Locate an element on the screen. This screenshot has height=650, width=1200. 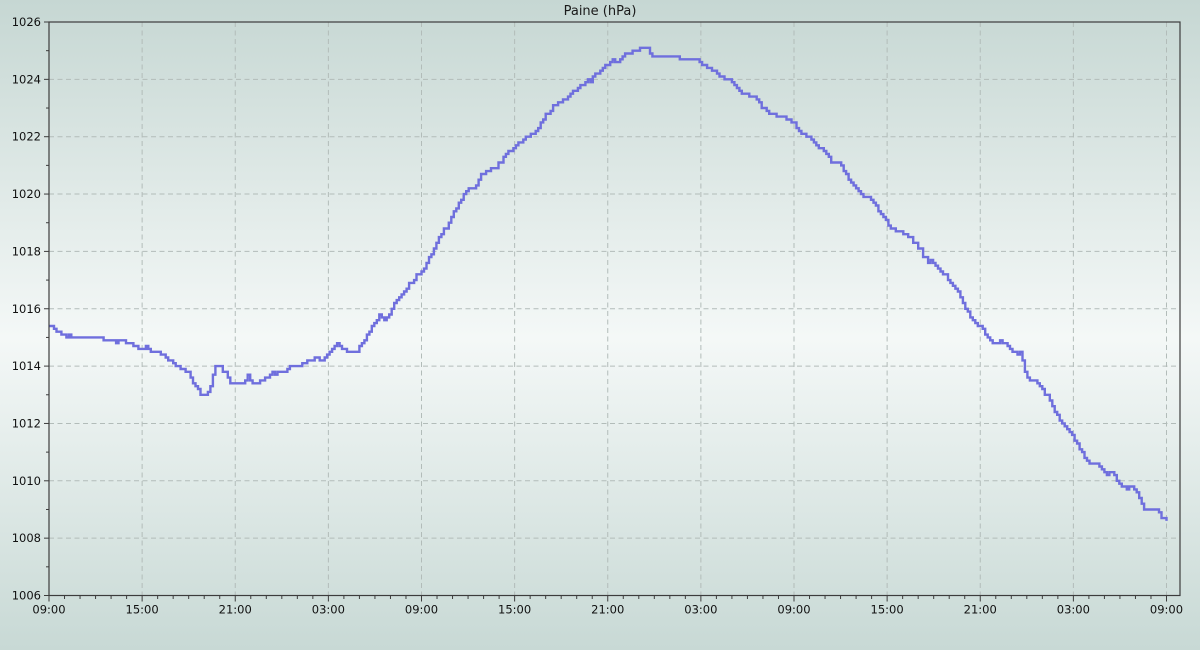
y-tick-label: 1012 is located at coordinates (26, 423).